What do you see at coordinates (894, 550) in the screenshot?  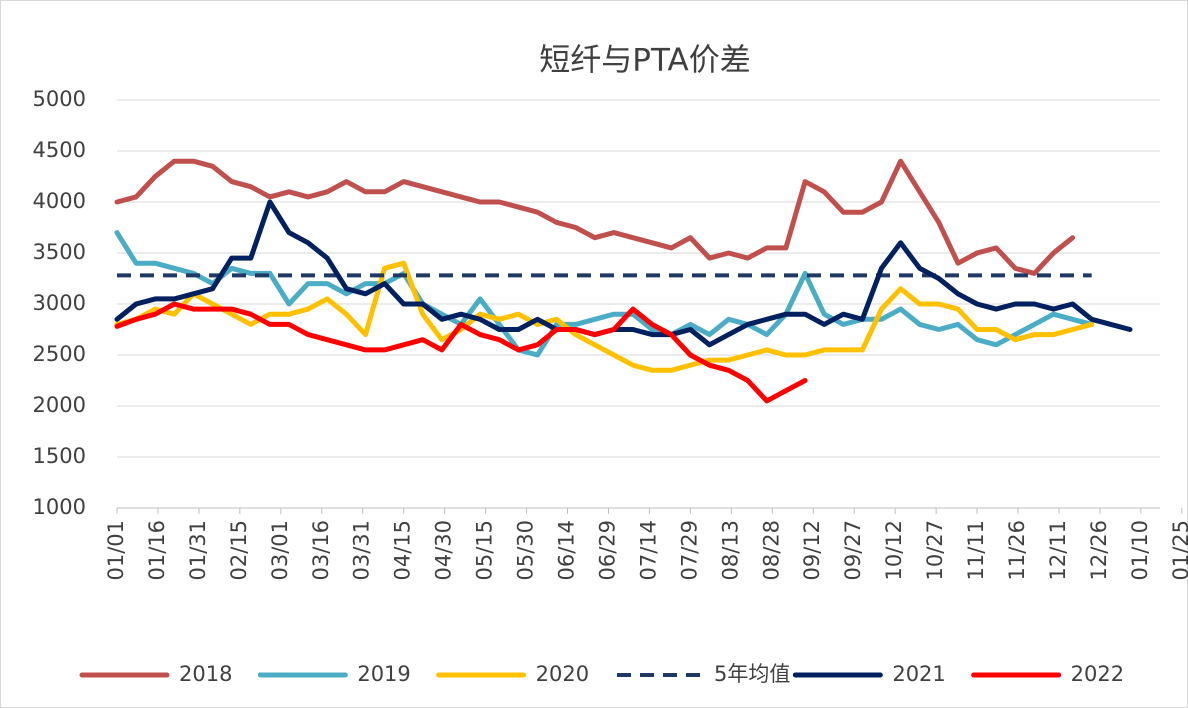 I see `x-tick-label: 10/12` at bounding box center [894, 550].